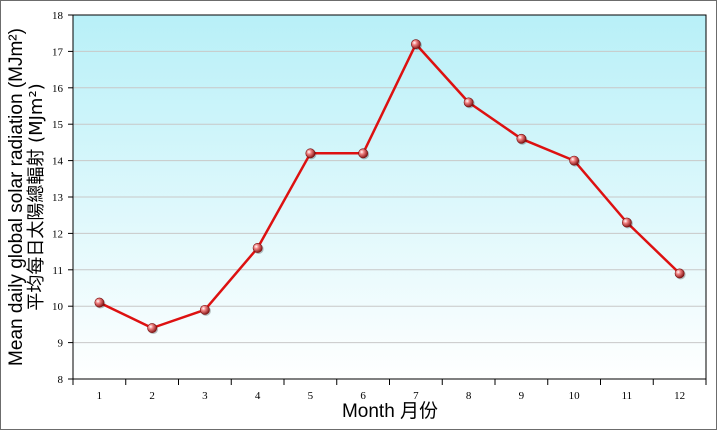 The height and width of the screenshot is (431, 717). Describe the element at coordinates (61, 380) in the screenshot. I see `y-tick-label: 8` at that location.